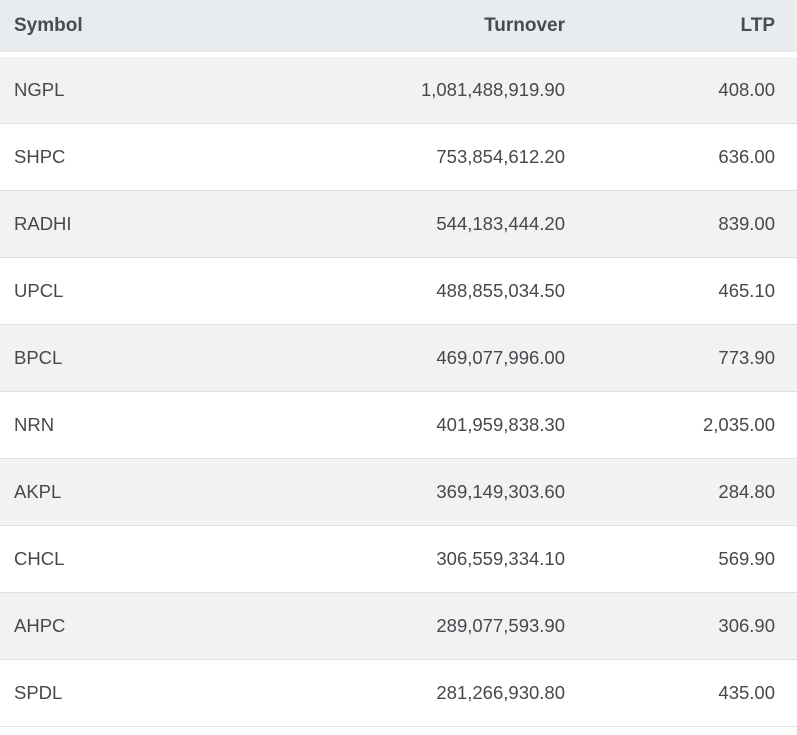  Describe the element at coordinates (142, 693) in the screenshot. I see `symbol-cell: SPDL` at that location.